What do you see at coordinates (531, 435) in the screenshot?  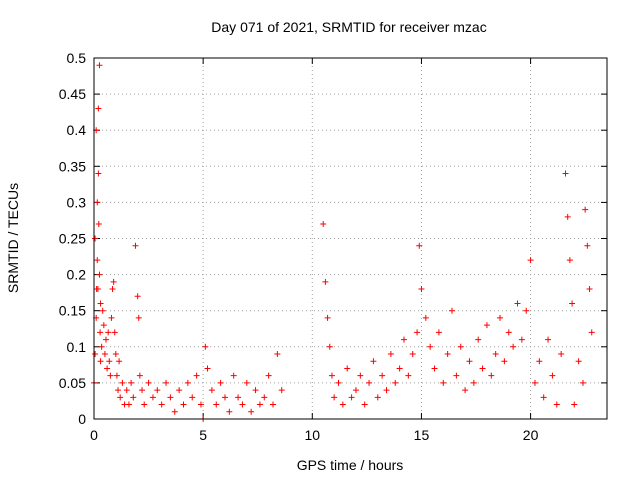 I see `x-tick-label: 20` at bounding box center [531, 435].